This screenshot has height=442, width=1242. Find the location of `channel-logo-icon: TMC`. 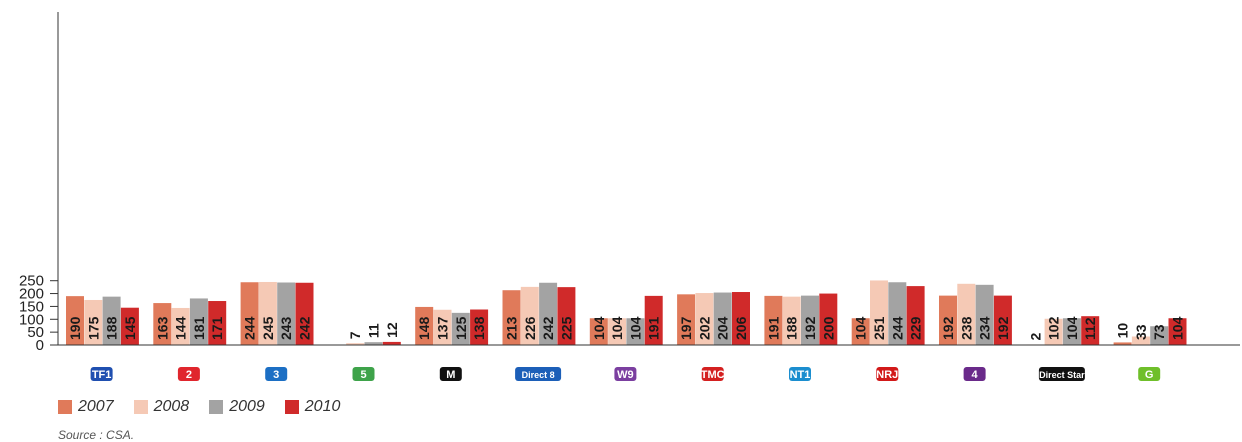

channel-logo-icon: TMC is located at coordinates (713, 374).